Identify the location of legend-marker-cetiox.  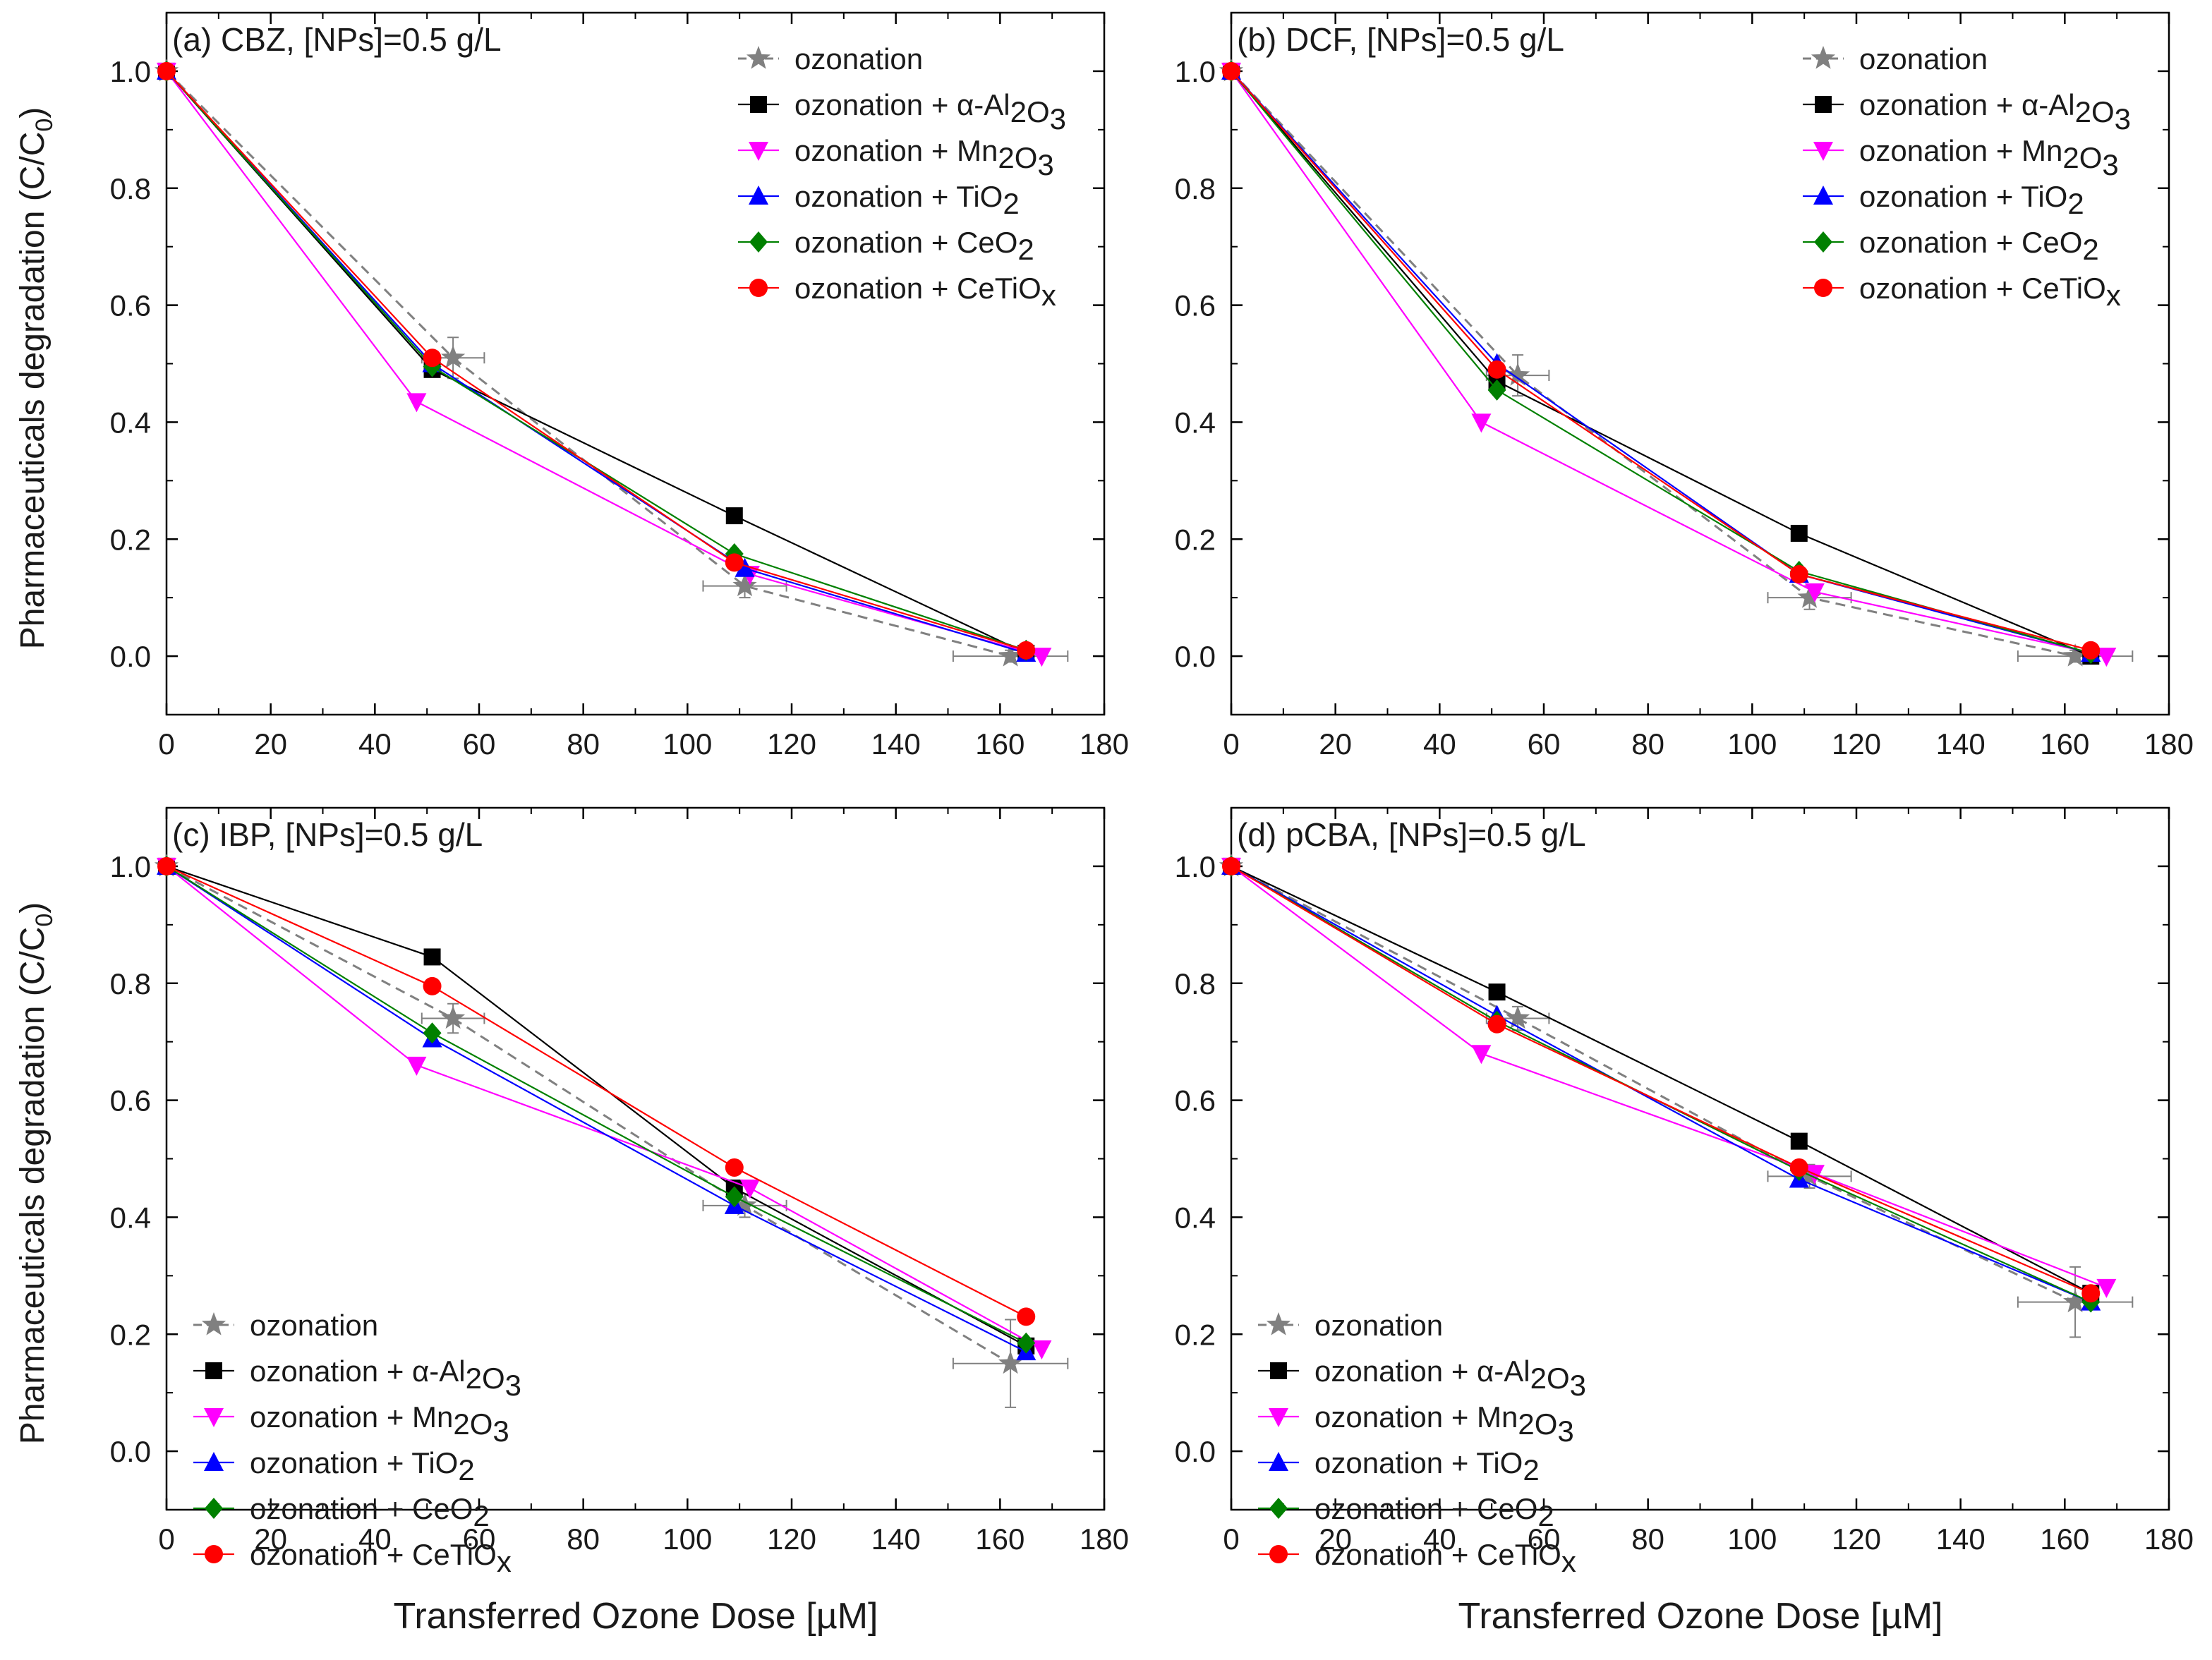
(1278, 1554).